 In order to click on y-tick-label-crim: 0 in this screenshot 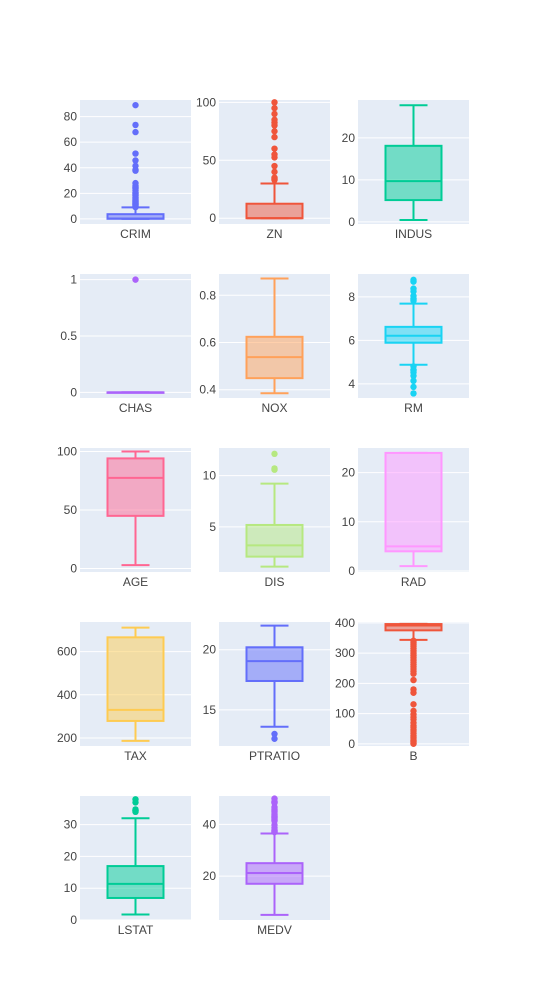, I will do `click(73, 219)`.